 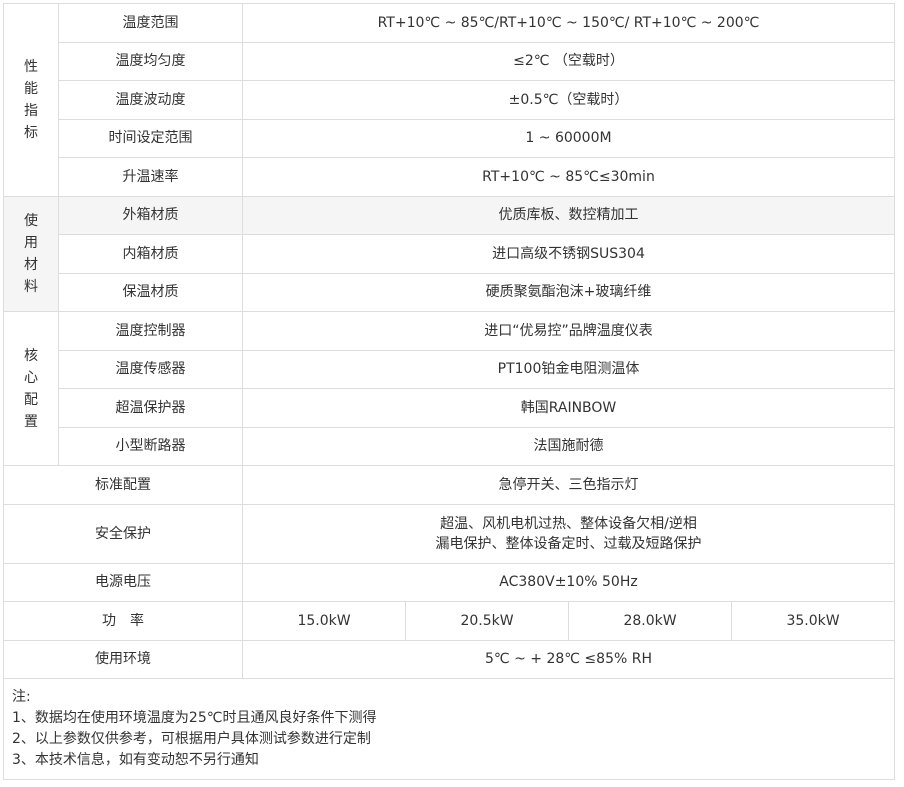 I want to click on power-value: 35.0kW, so click(x=813, y=621).